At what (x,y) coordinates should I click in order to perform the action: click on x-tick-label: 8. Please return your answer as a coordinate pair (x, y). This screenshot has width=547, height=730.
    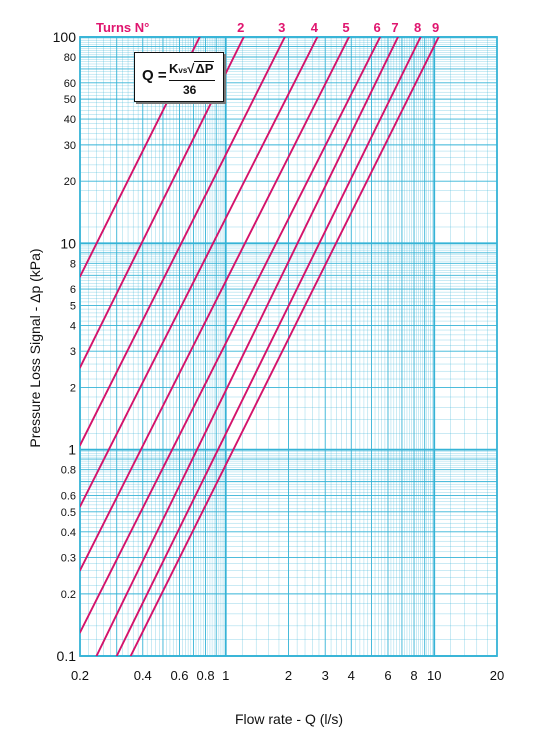
    Looking at the image, I should click on (413, 675).